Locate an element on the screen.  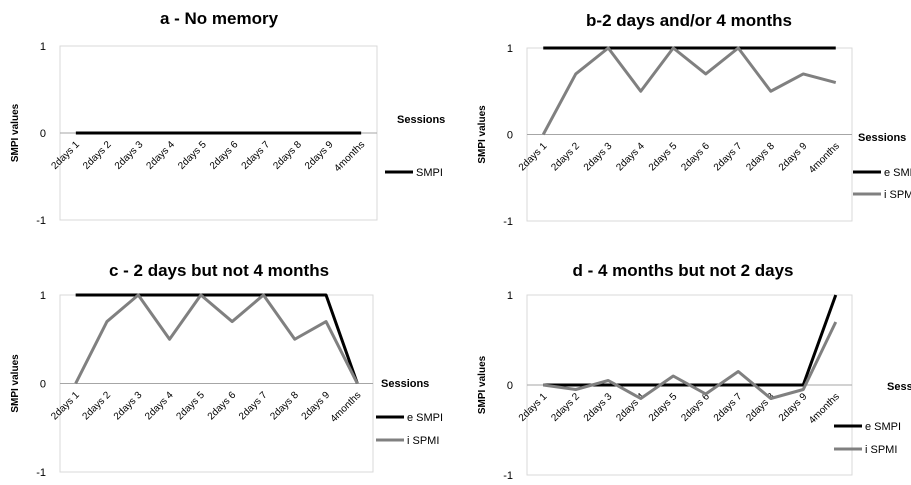
chart-title: c - 2 days but not 4 months is located at coordinates (219, 270).